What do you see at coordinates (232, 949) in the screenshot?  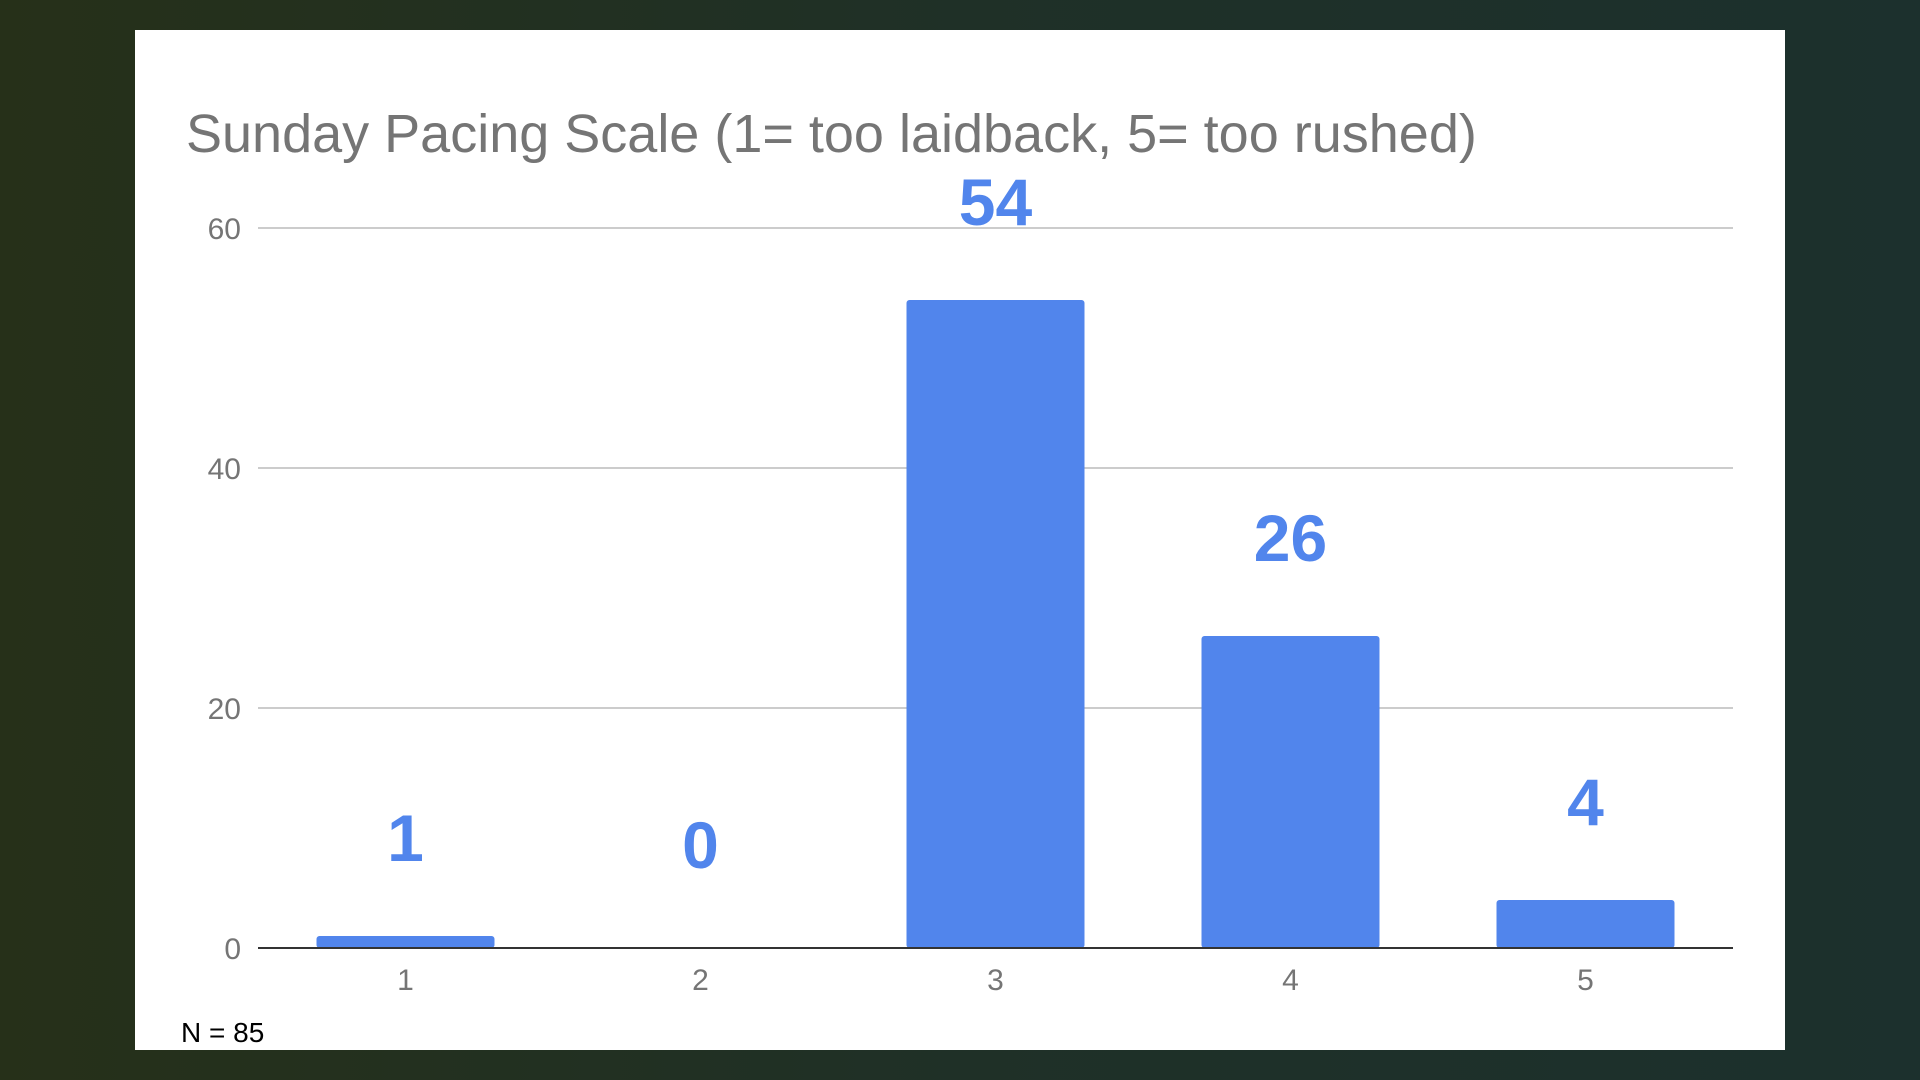 I see `y-tick-label: 0` at bounding box center [232, 949].